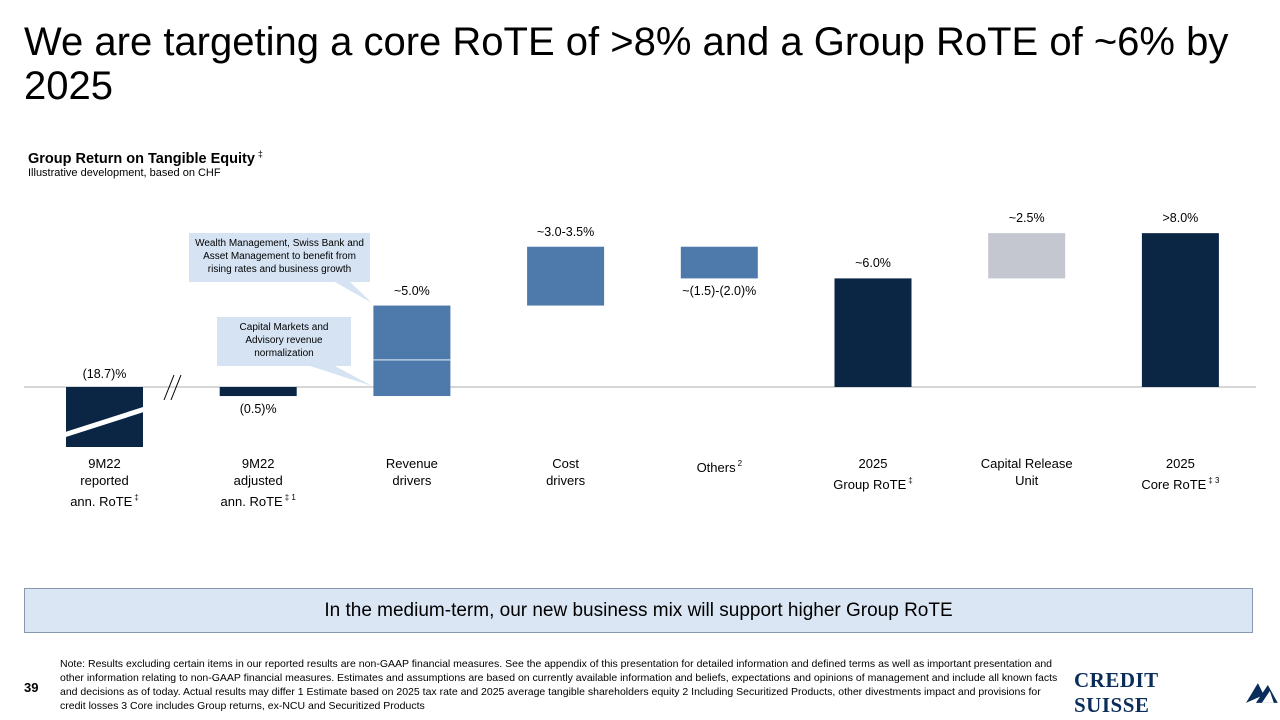  Describe the element at coordinates (124, 173) in the screenshot. I see `chart-subtitle: Illustrative development, based on CHF` at that location.